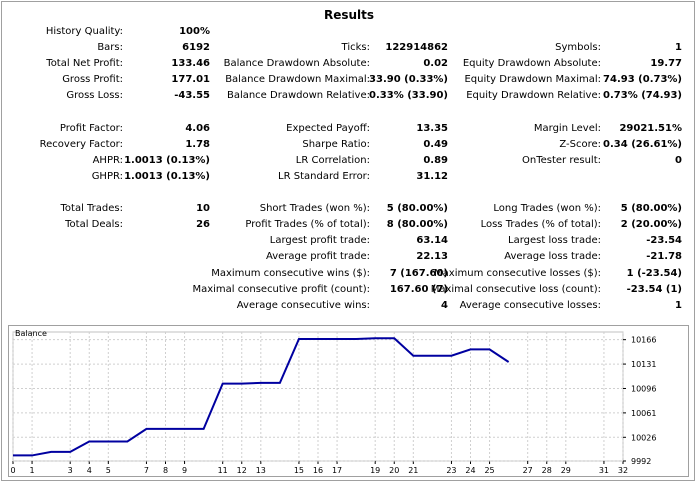  I want to click on stat-col1-1-label: Total Net Profit:, so click(84, 64).